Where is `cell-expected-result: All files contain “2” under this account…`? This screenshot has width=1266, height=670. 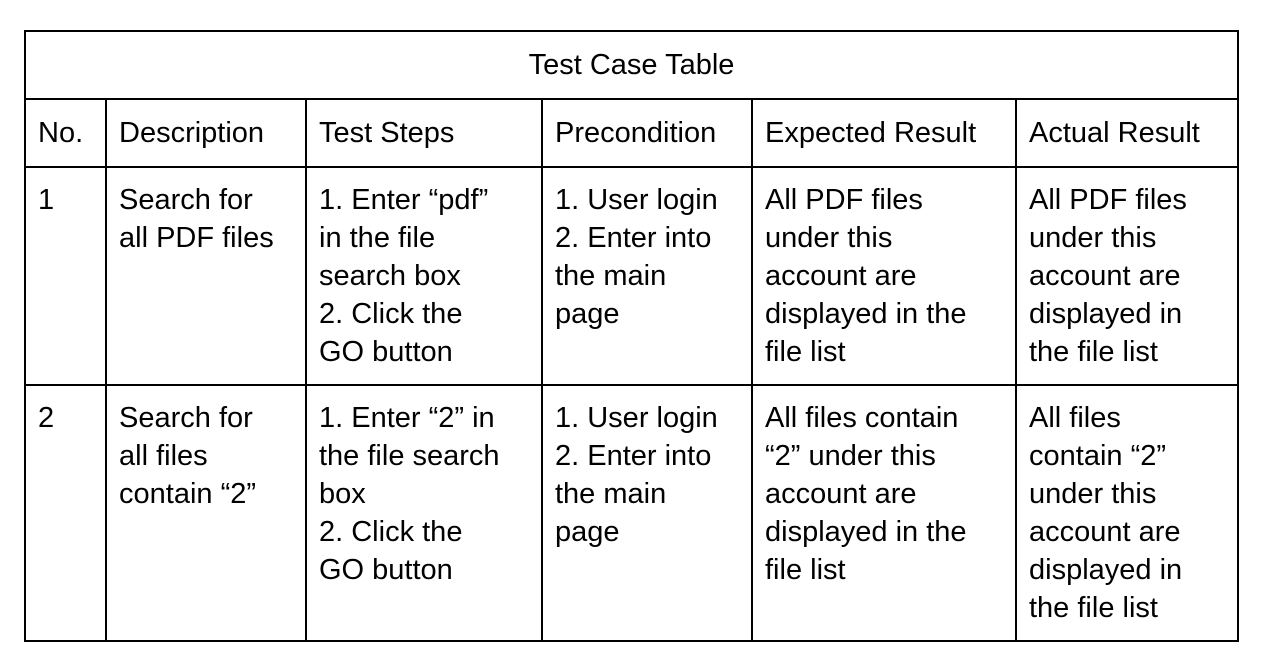 cell-expected-result: All files contain “2” under this account… is located at coordinates (884, 513).